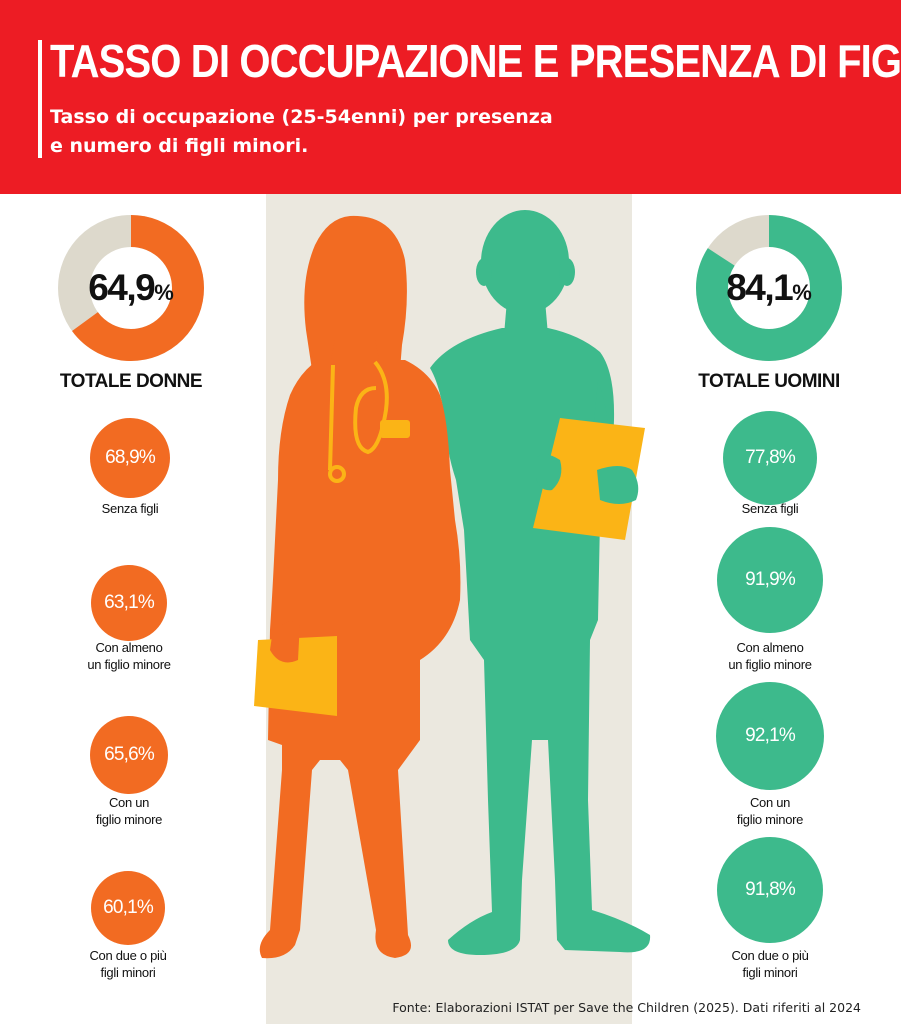 This screenshot has height=1024, width=901. What do you see at coordinates (129, 647) in the screenshot?
I see `women-label-1-line1: Con almeno` at bounding box center [129, 647].